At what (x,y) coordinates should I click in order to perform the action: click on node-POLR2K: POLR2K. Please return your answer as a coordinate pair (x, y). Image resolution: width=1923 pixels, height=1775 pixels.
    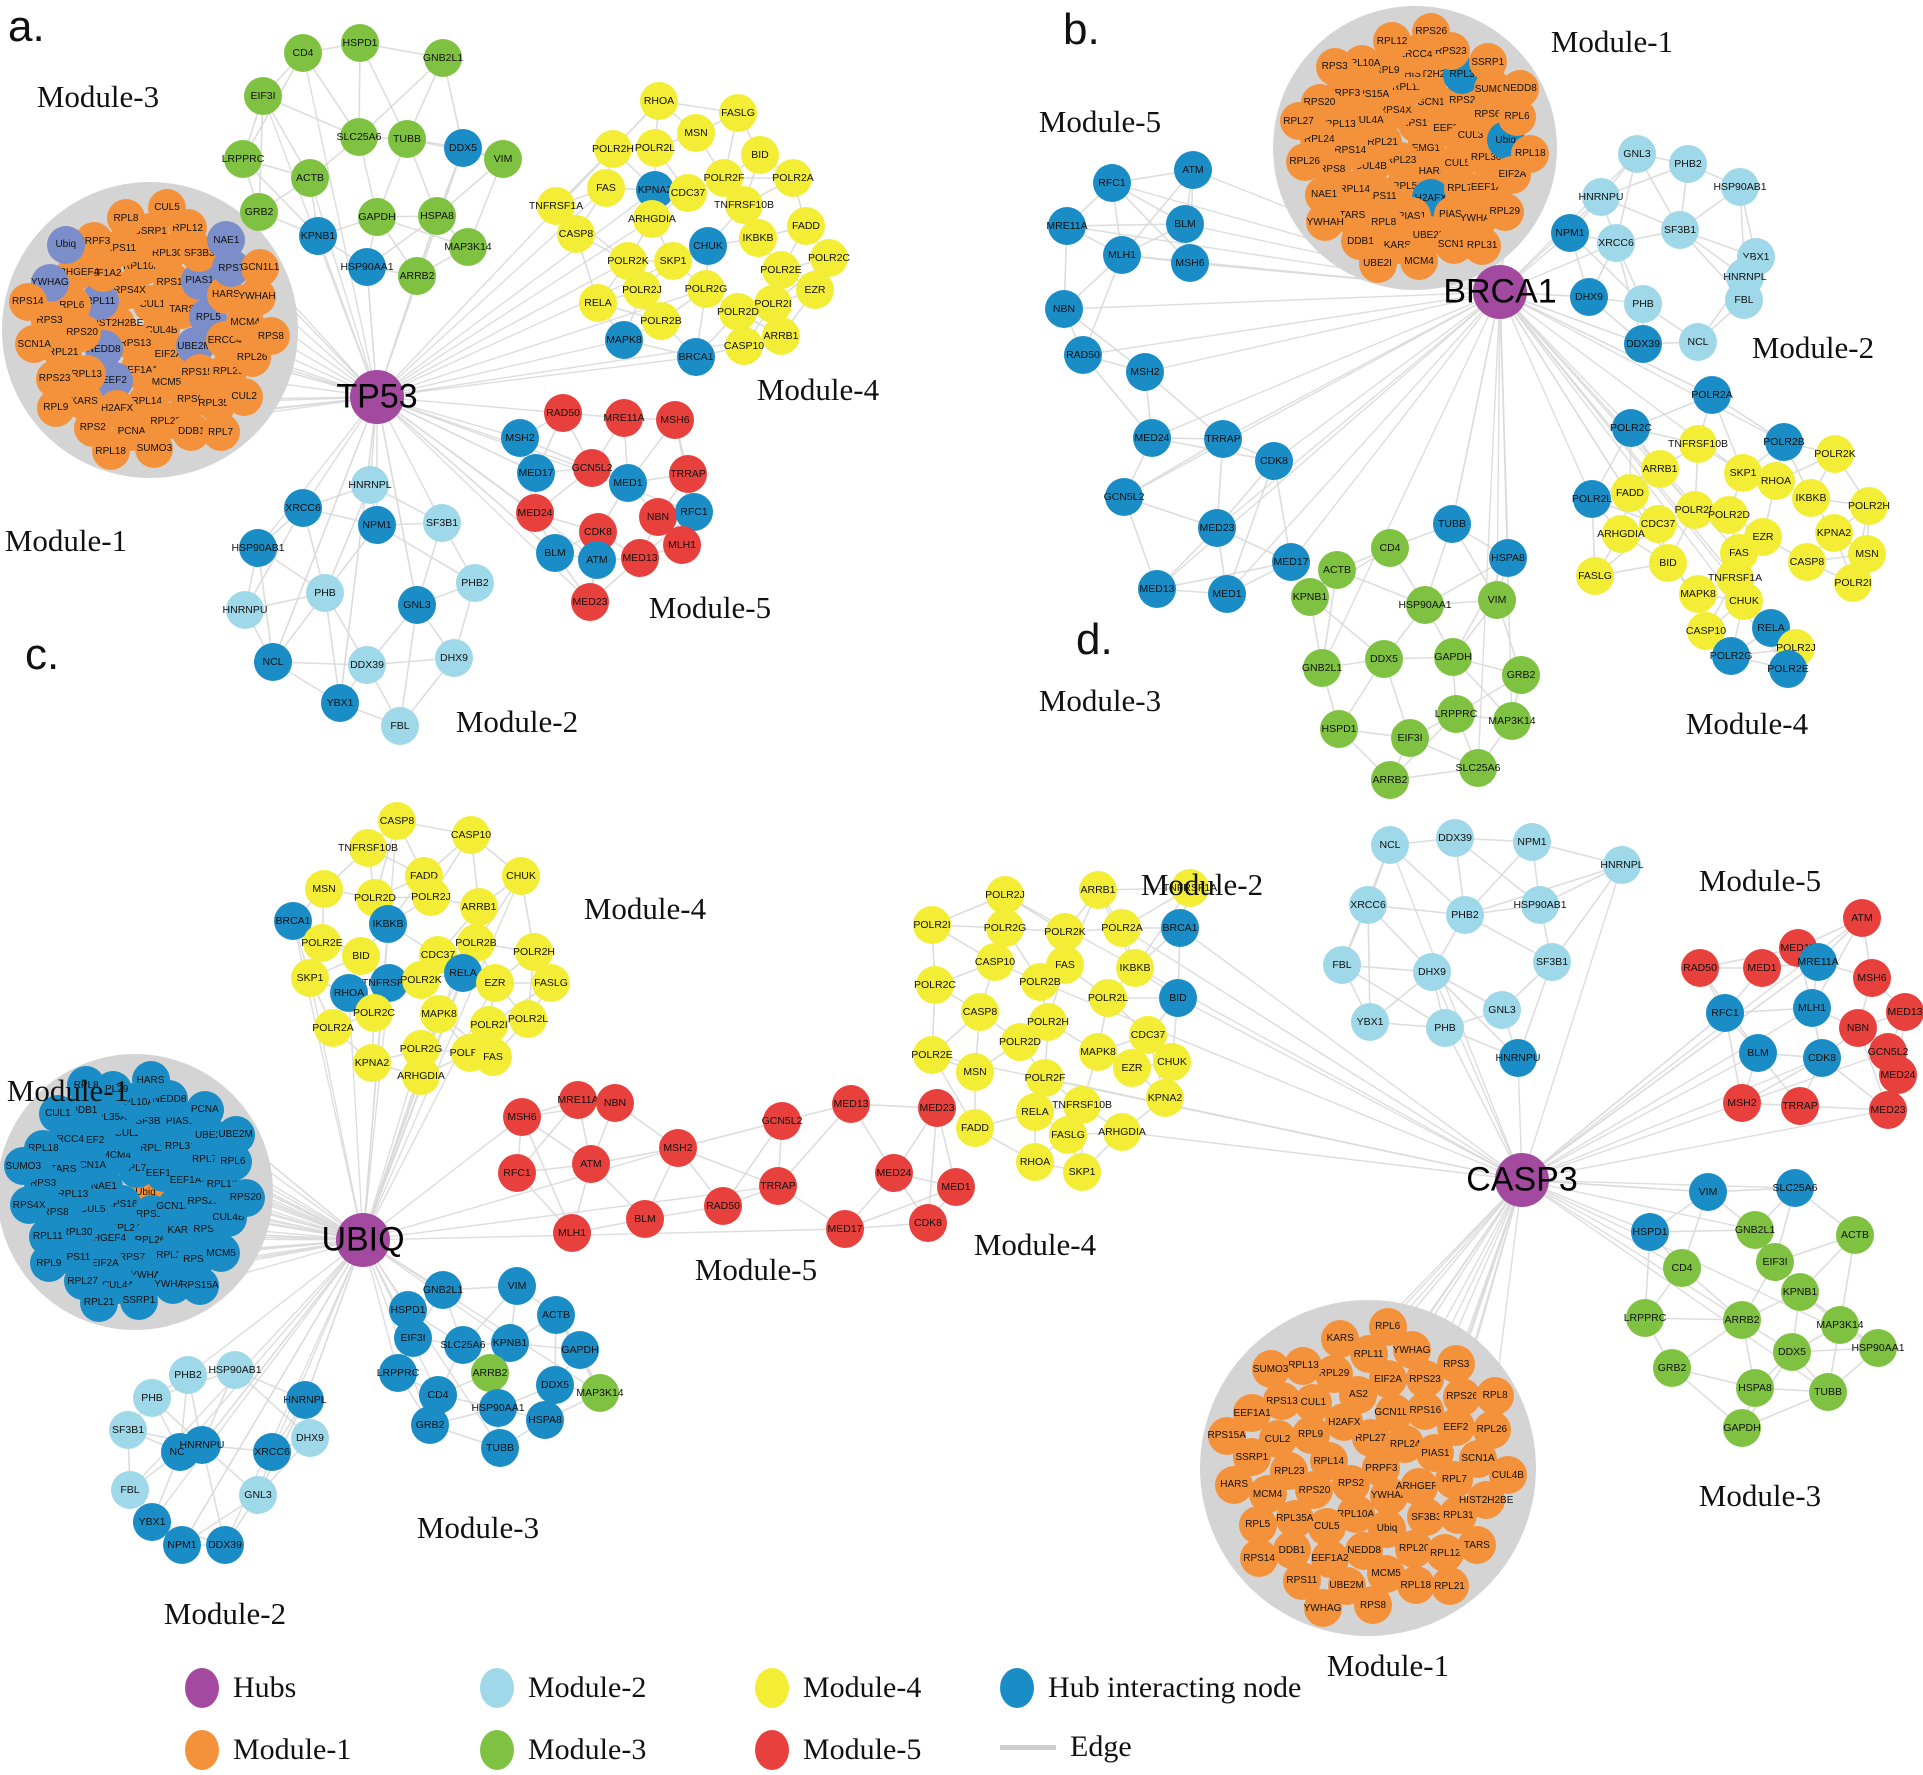
    Looking at the image, I should click on (1835, 454).